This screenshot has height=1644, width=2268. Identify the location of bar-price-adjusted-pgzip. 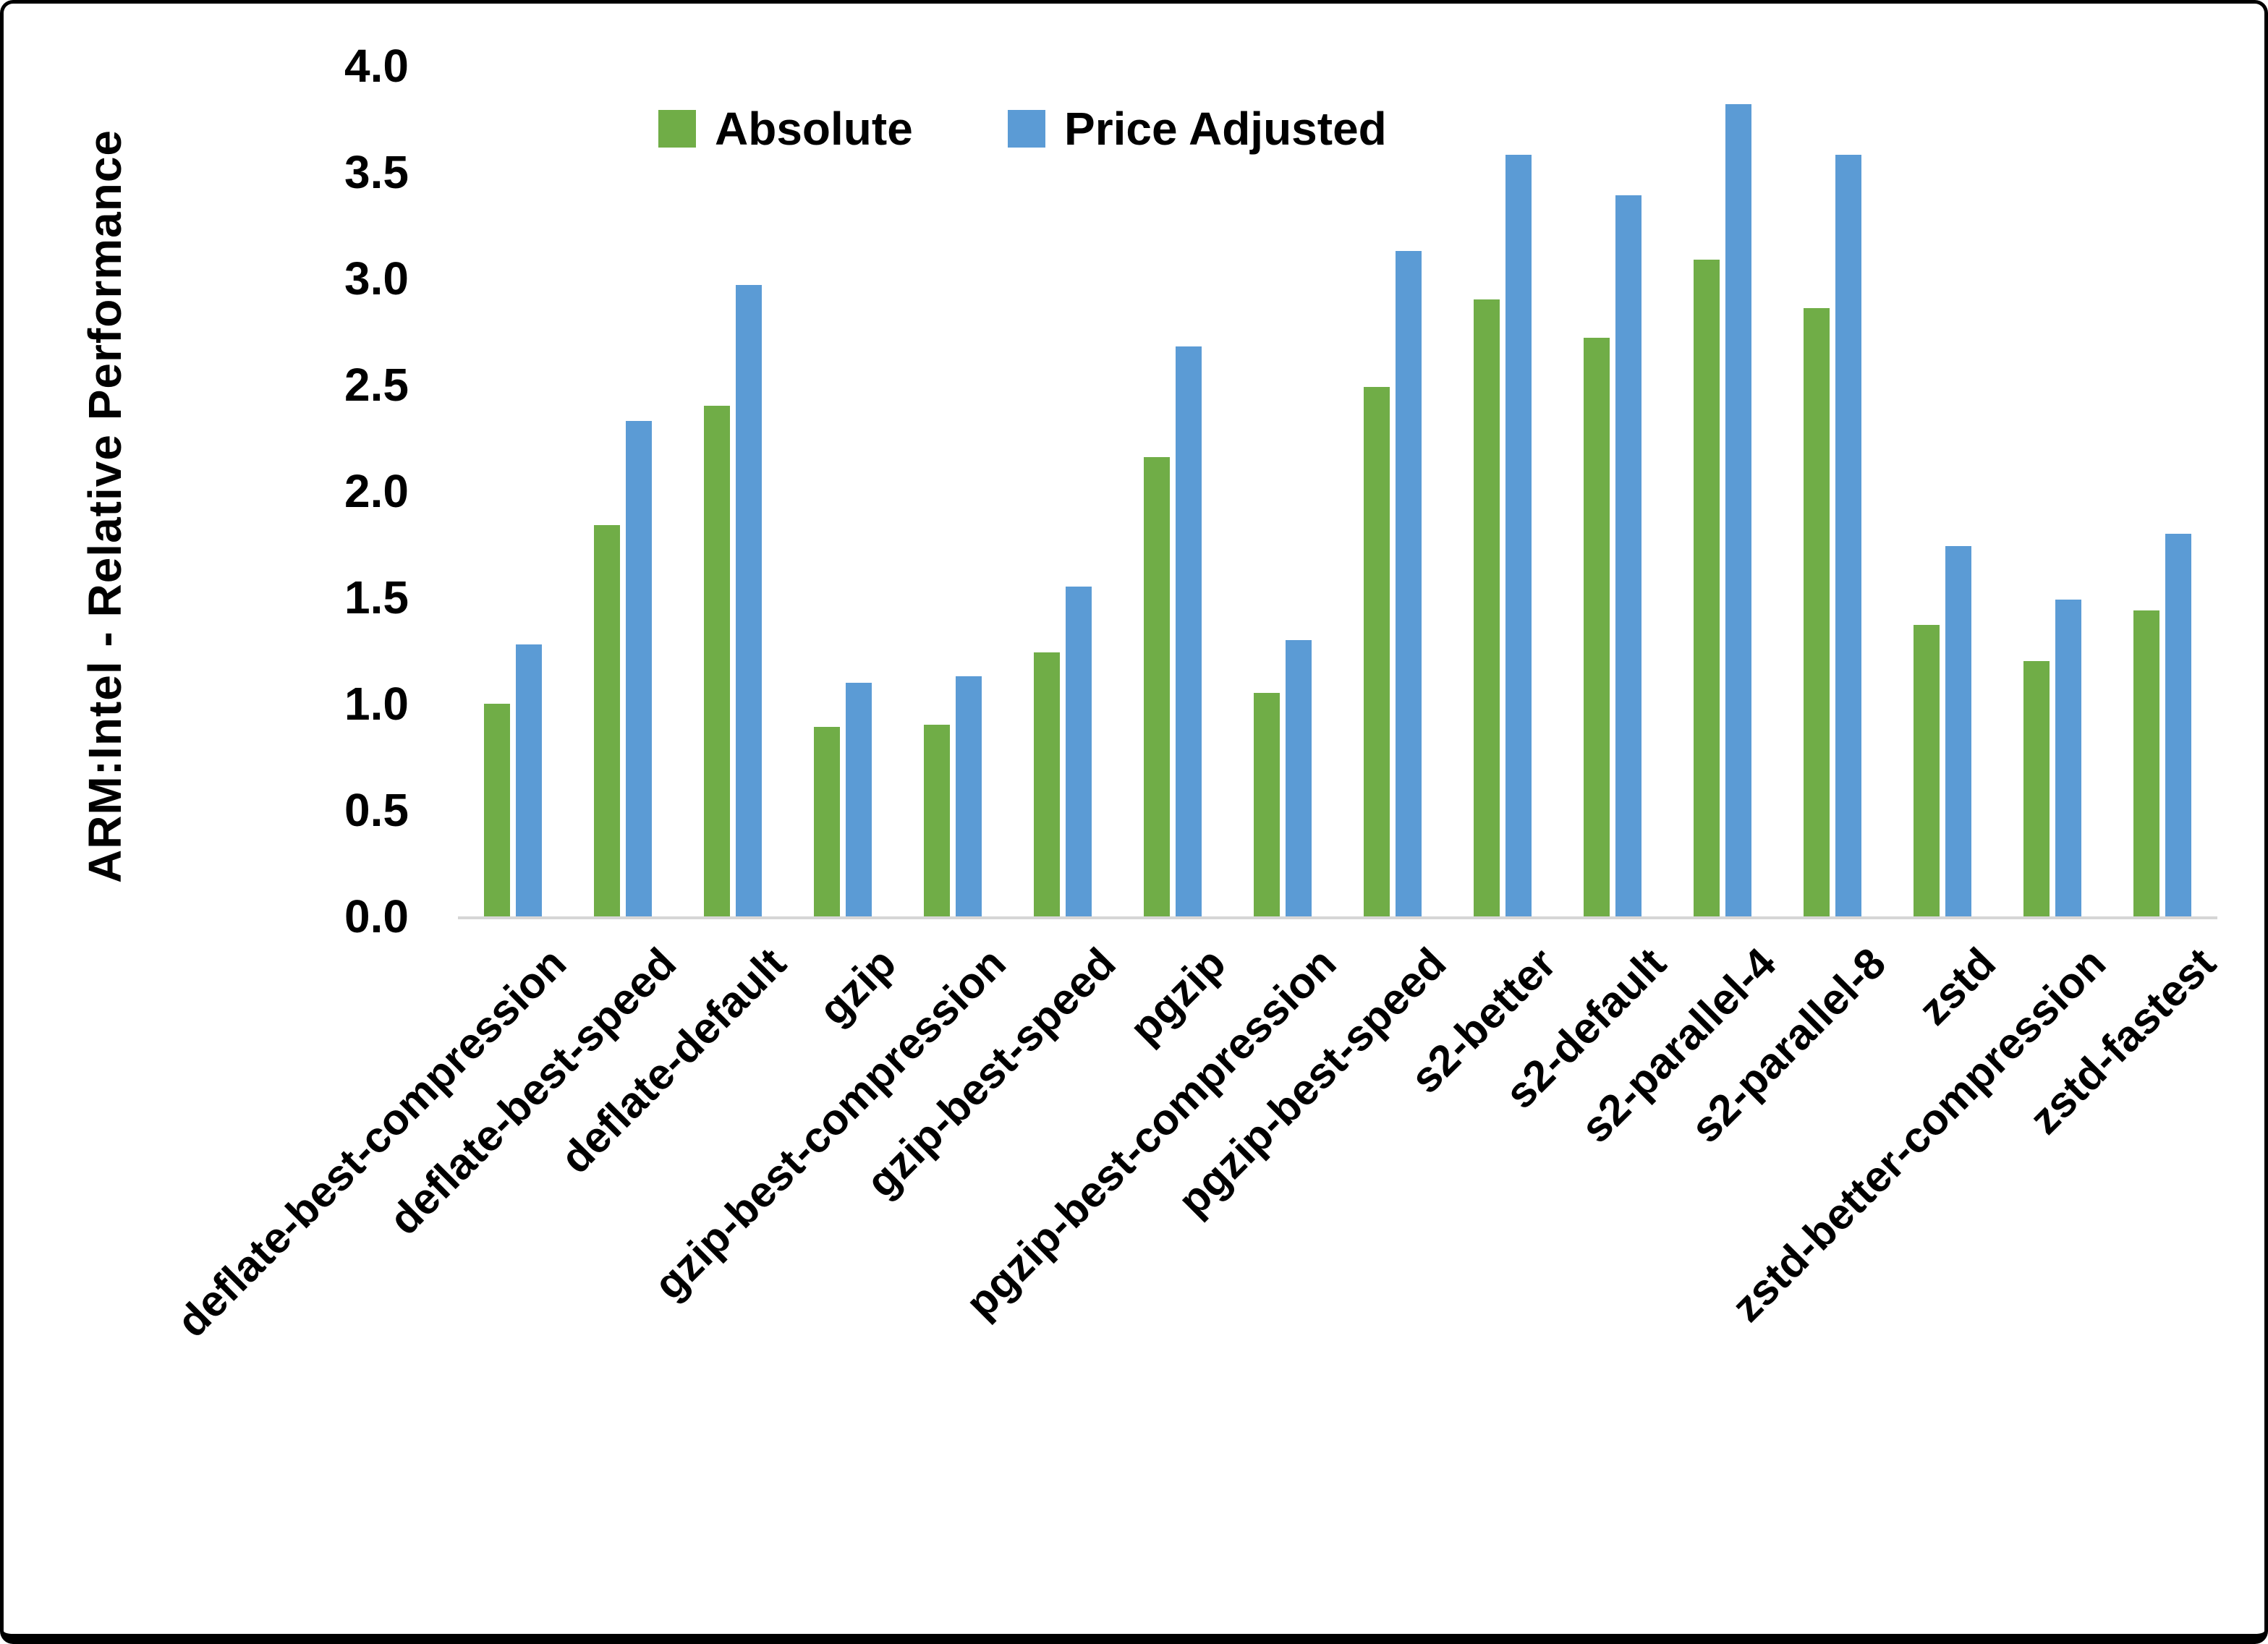
(1189, 631).